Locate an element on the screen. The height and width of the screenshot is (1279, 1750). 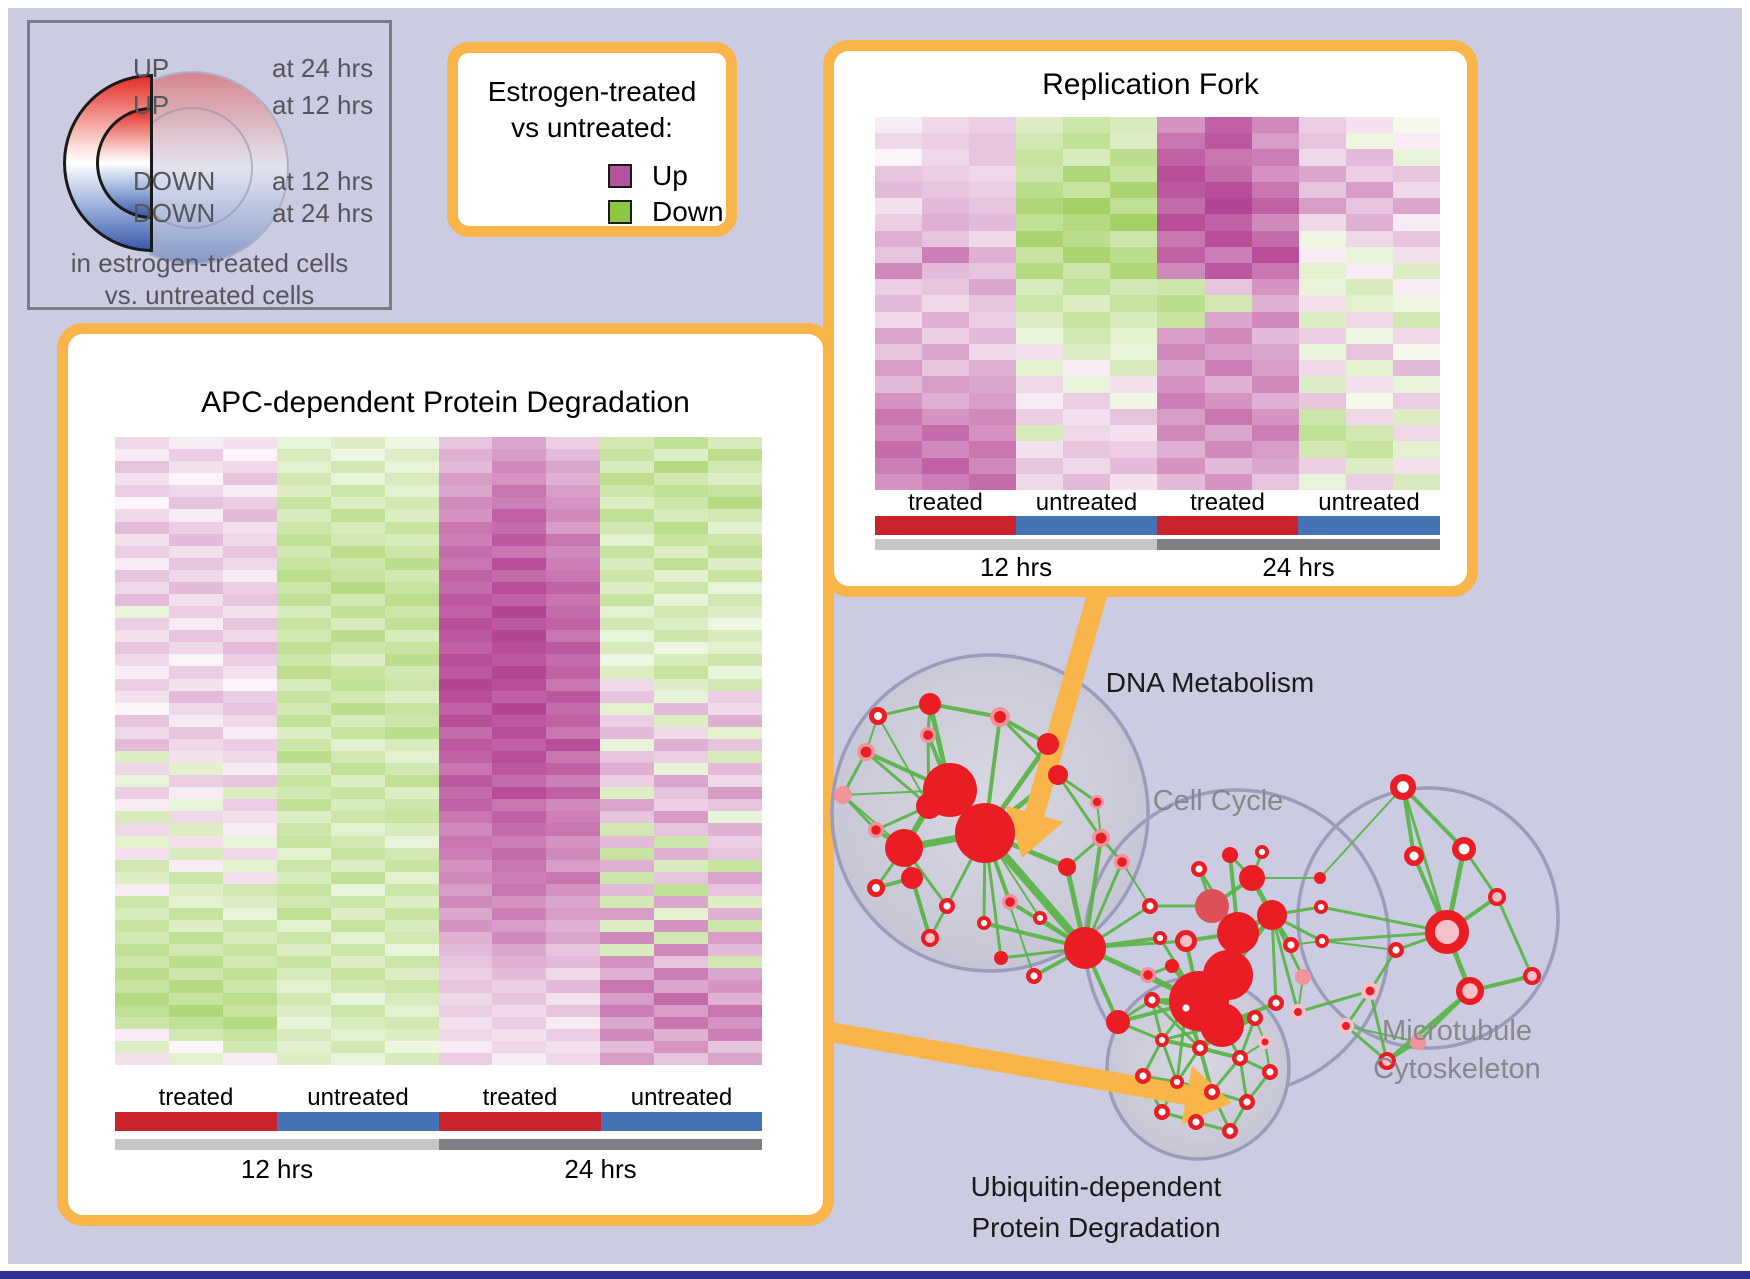
ring-legend-caption-line2: vs. untreated cells is located at coordinates (209, 295).